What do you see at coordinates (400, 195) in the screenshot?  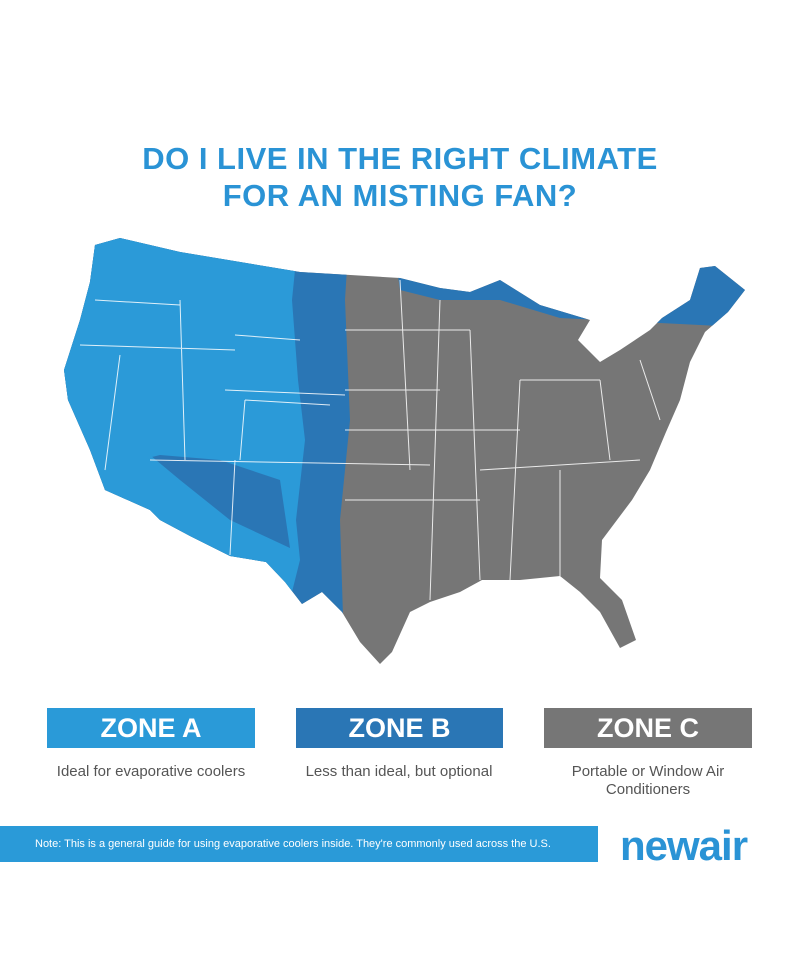 I see `title-line: FOR AN MISTING FAN?` at bounding box center [400, 195].